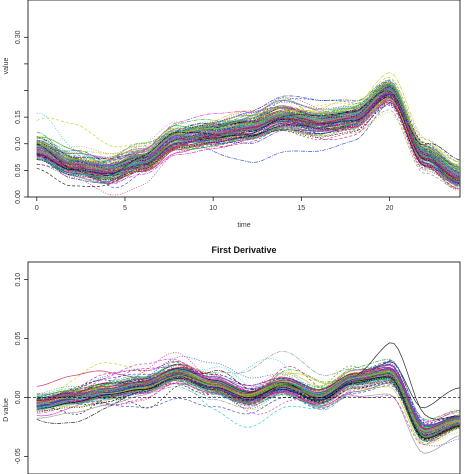  What do you see at coordinates (243, 250) in the screenshot?
I see `bottom-chart-title: First Derivative` at bounding box center [243, 250].